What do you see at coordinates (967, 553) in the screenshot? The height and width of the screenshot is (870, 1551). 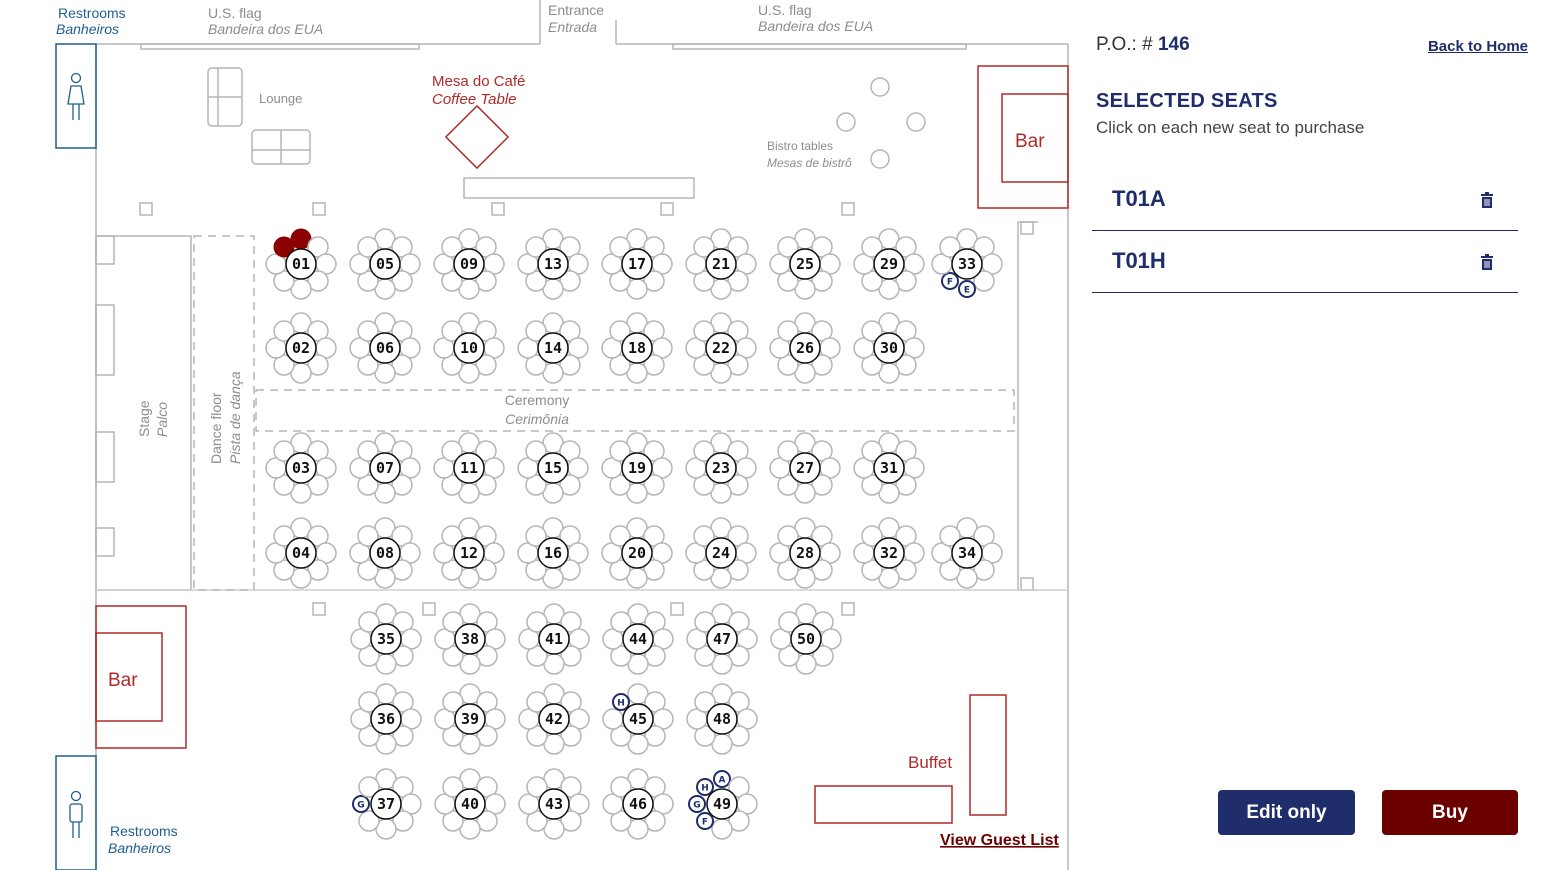 I see `table-34: 34` at bounding box center [967, 553].